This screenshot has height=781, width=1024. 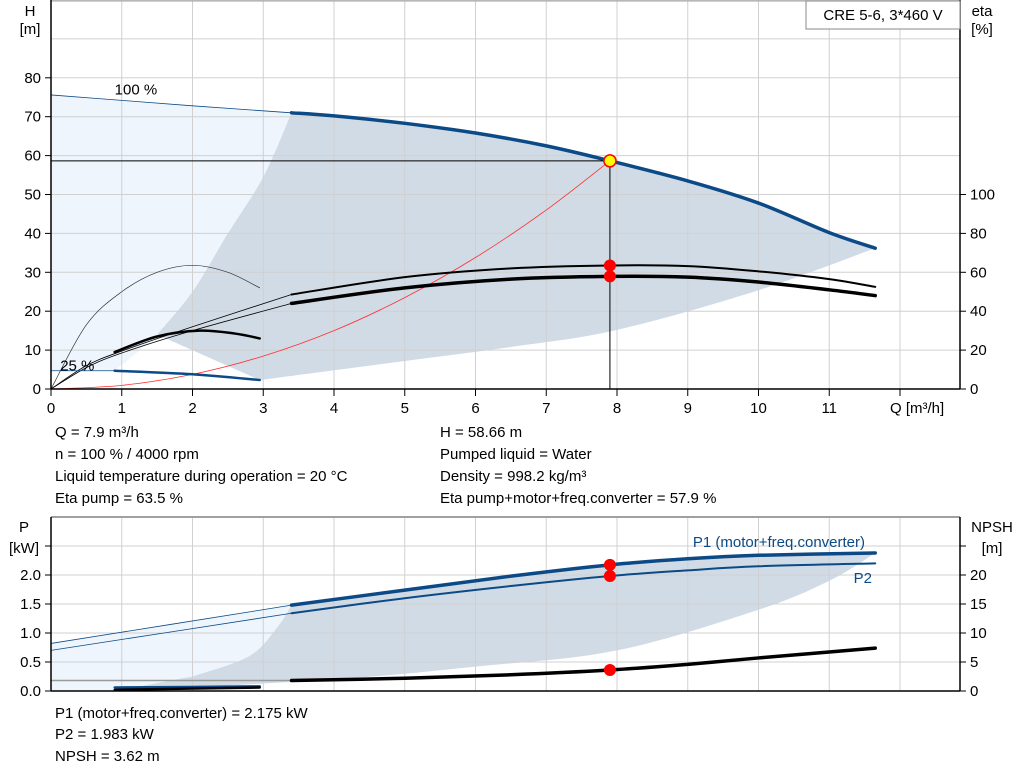 What do you see at coordinates (32, 78) in the screenshot?
I see `y-tick-label-left: 80` at bounding box center [32, 78].